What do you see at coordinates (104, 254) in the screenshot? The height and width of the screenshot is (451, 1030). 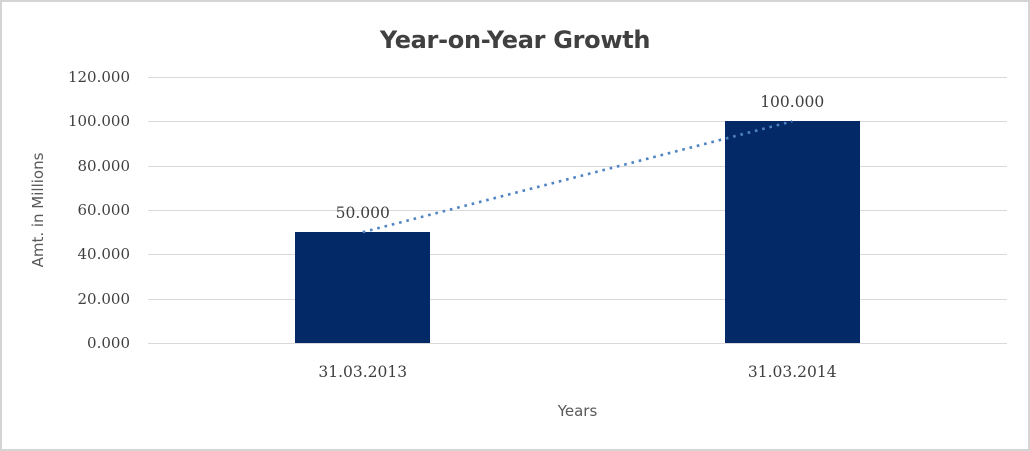 I see `y-tick-label: 40.000` at bounding box center [104, 254].